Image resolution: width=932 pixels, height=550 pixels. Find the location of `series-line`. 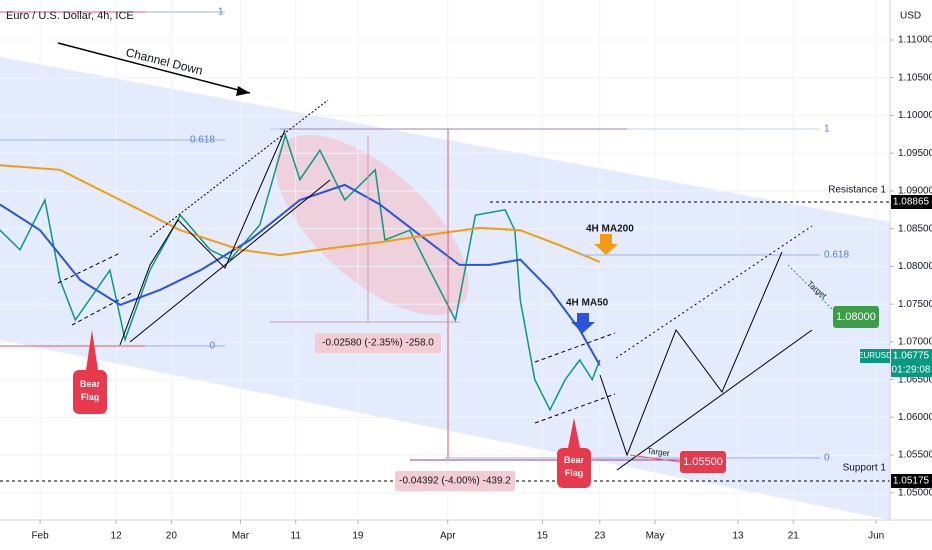

series-line is located at coordinates (300, 213).